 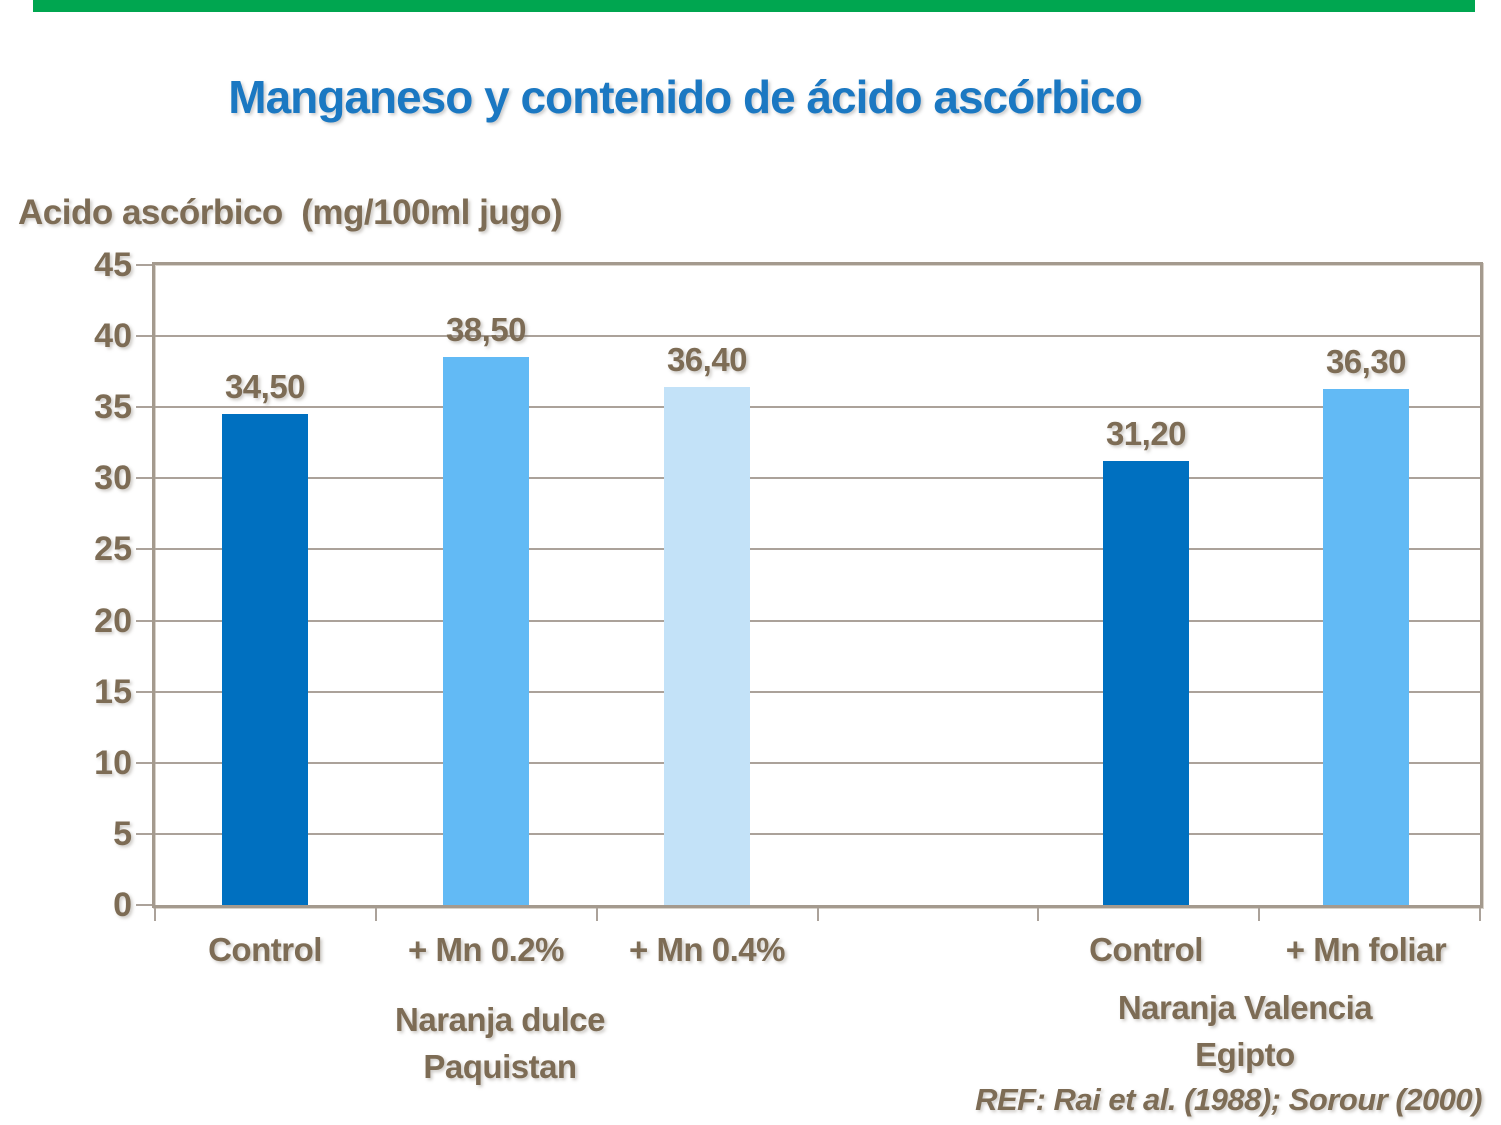 What do you see at coordinates (113, 762) in the screenshot?
I see `y-tick-label: 10` at bounding box center [113, 762].